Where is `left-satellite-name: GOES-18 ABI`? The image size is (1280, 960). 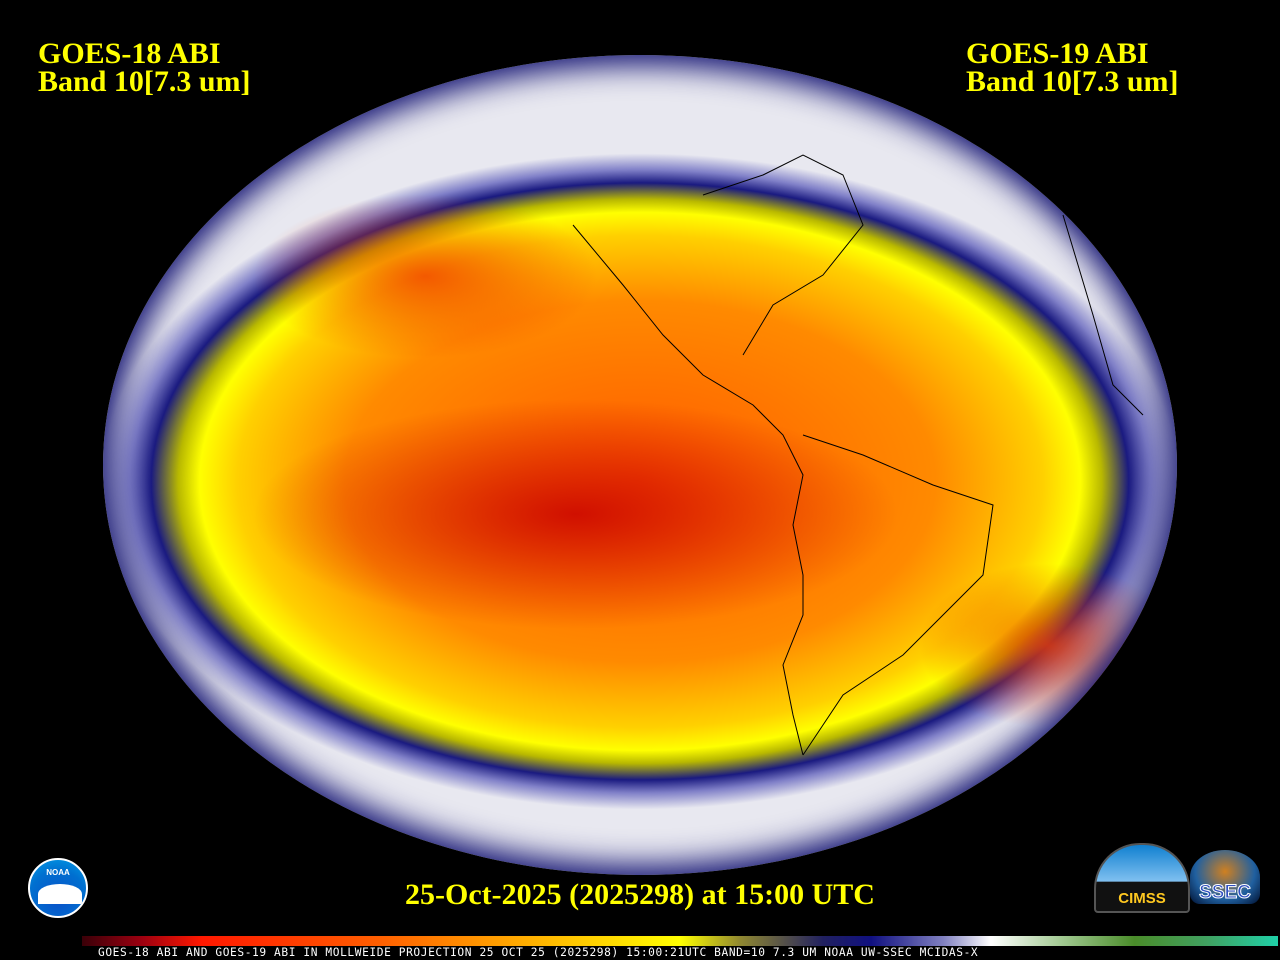
left-satellite-name: GOES-18 ABI is located at coordinates (129, 53).